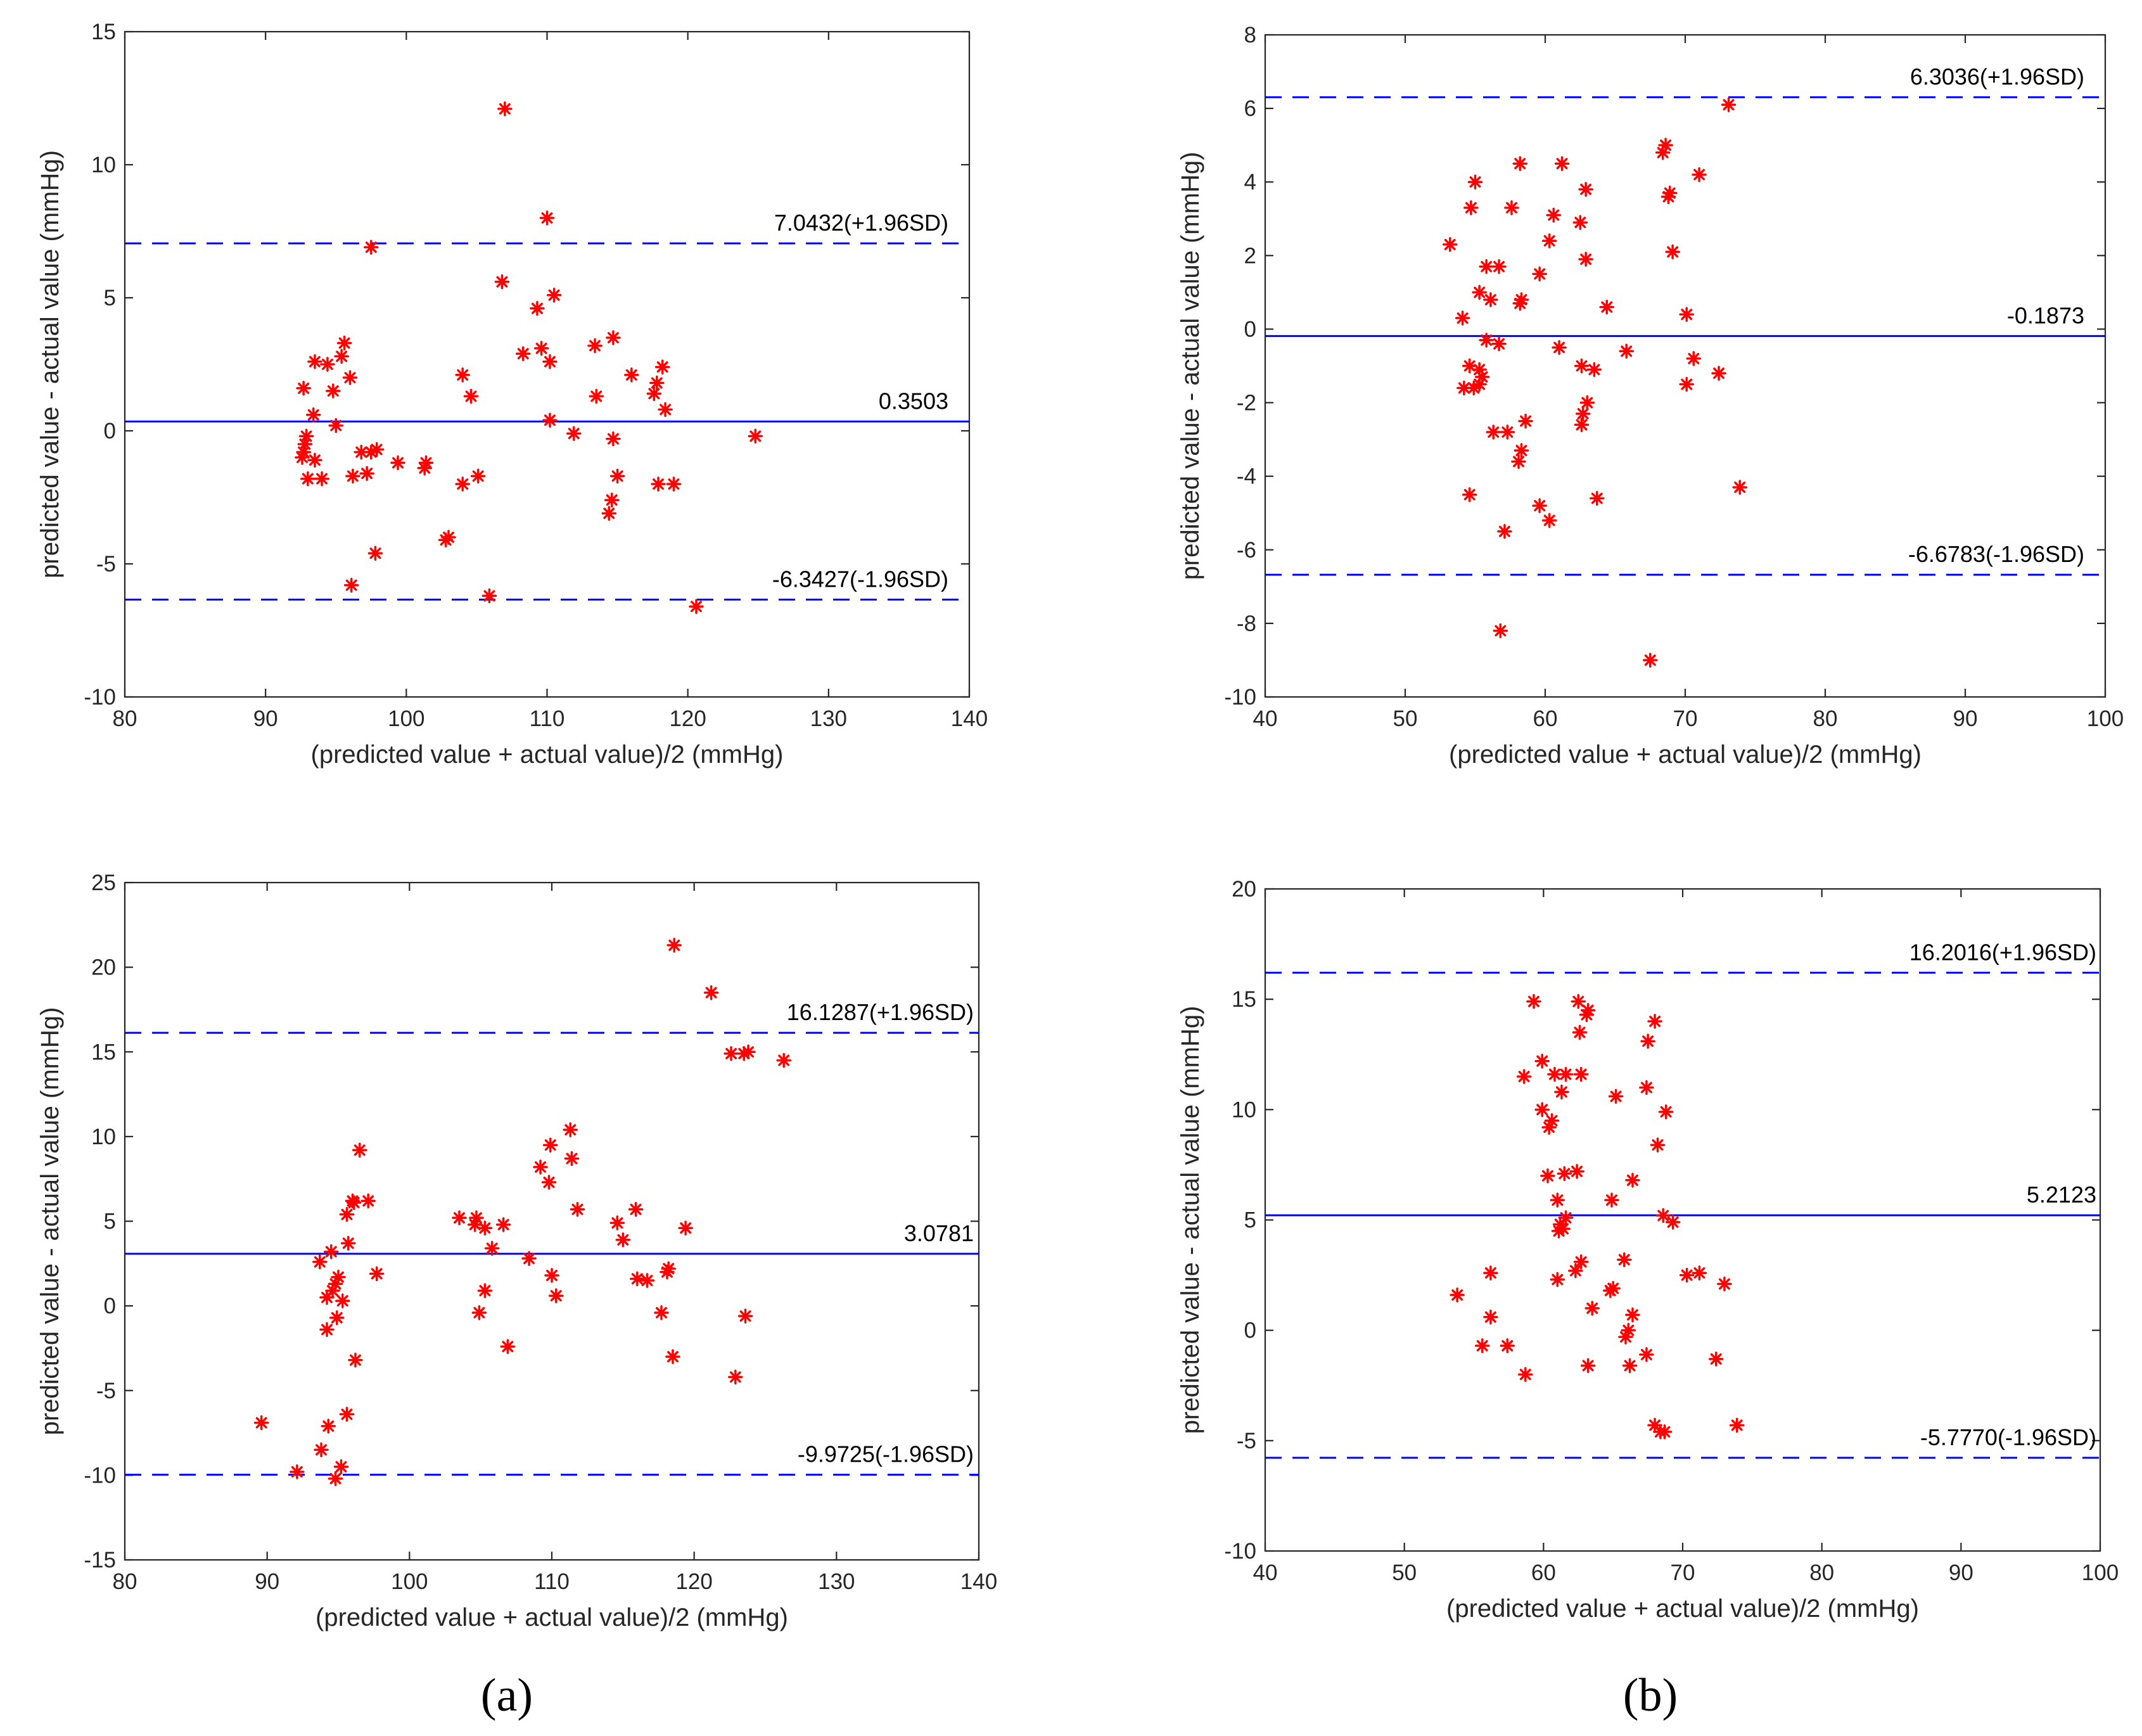  Describe the element at coordinates (106, 1391) in the screenshot. I see `y-tick-label: -5` at that location.